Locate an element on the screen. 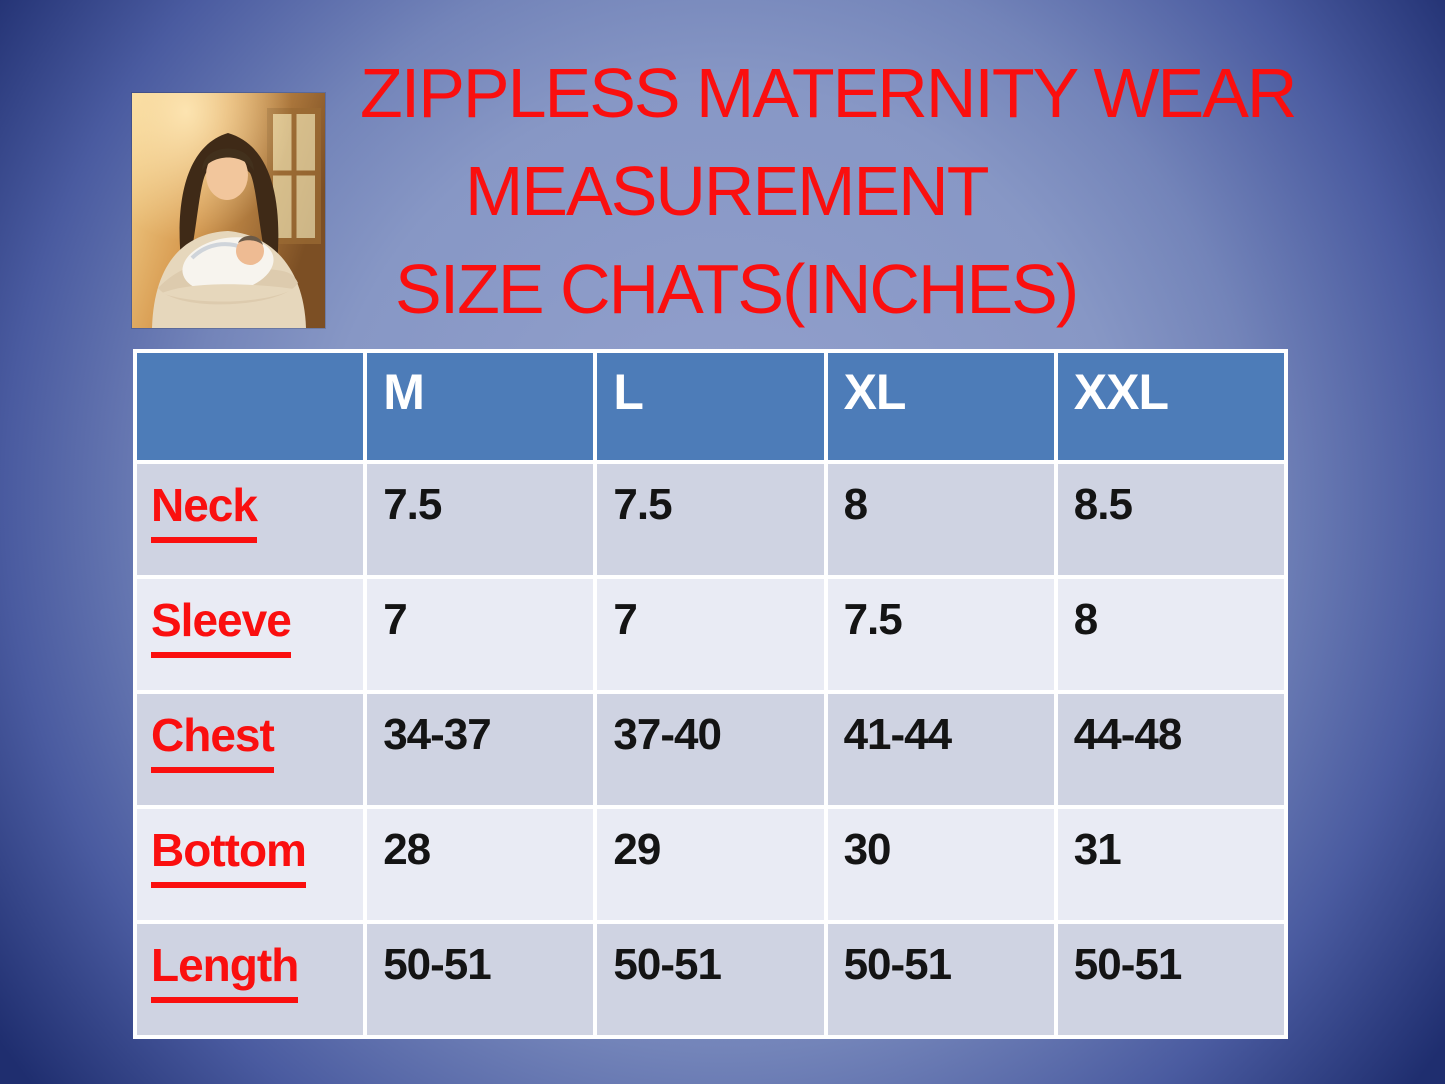  table-row: Bottom 28 29 30 31 is located at coordinates (710, 864).